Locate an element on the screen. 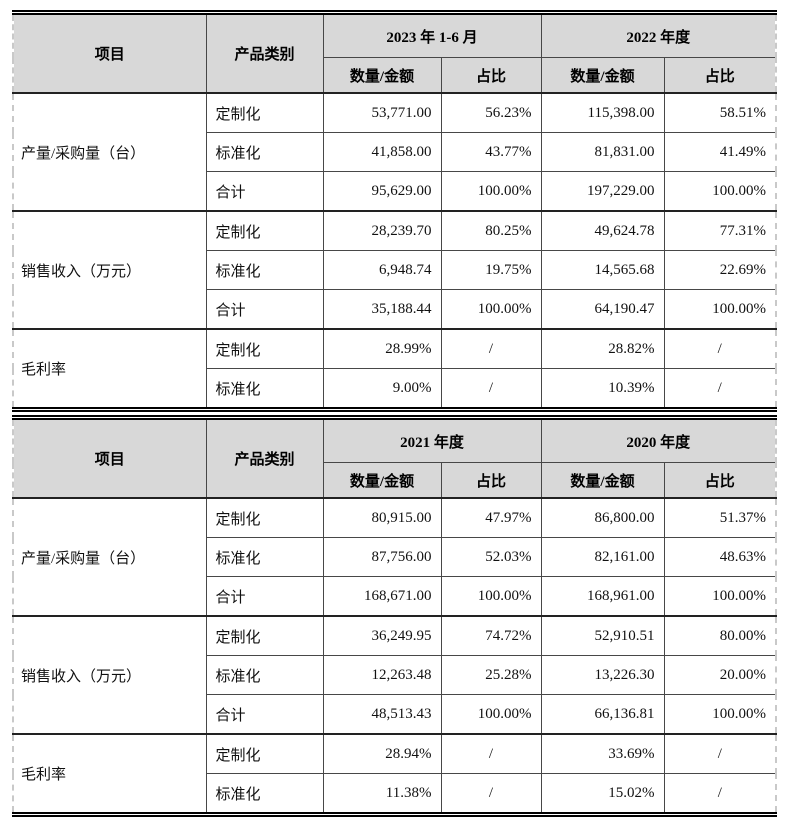  table-row: 标准化 6,948.74 19.75% 14,565.68 22.69% is located at coordinates (395, 270).